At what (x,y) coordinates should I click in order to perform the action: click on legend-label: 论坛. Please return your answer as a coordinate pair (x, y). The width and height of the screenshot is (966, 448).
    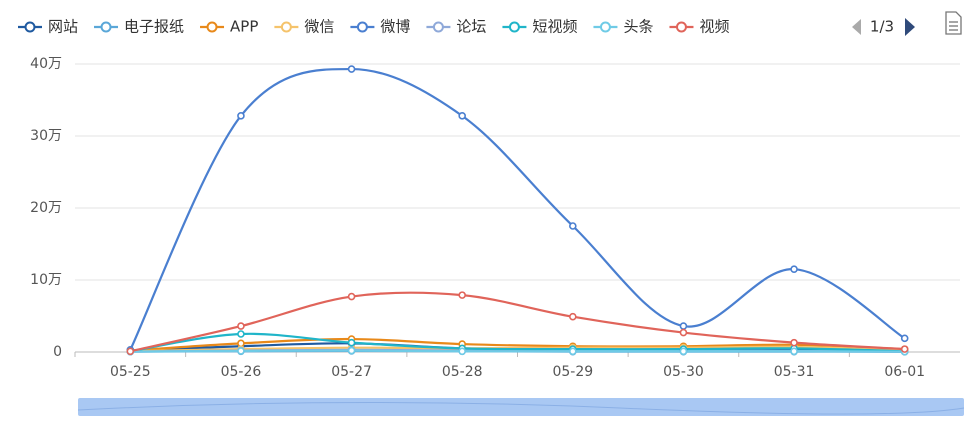
    Looking at the image, I should click on (471, 27).